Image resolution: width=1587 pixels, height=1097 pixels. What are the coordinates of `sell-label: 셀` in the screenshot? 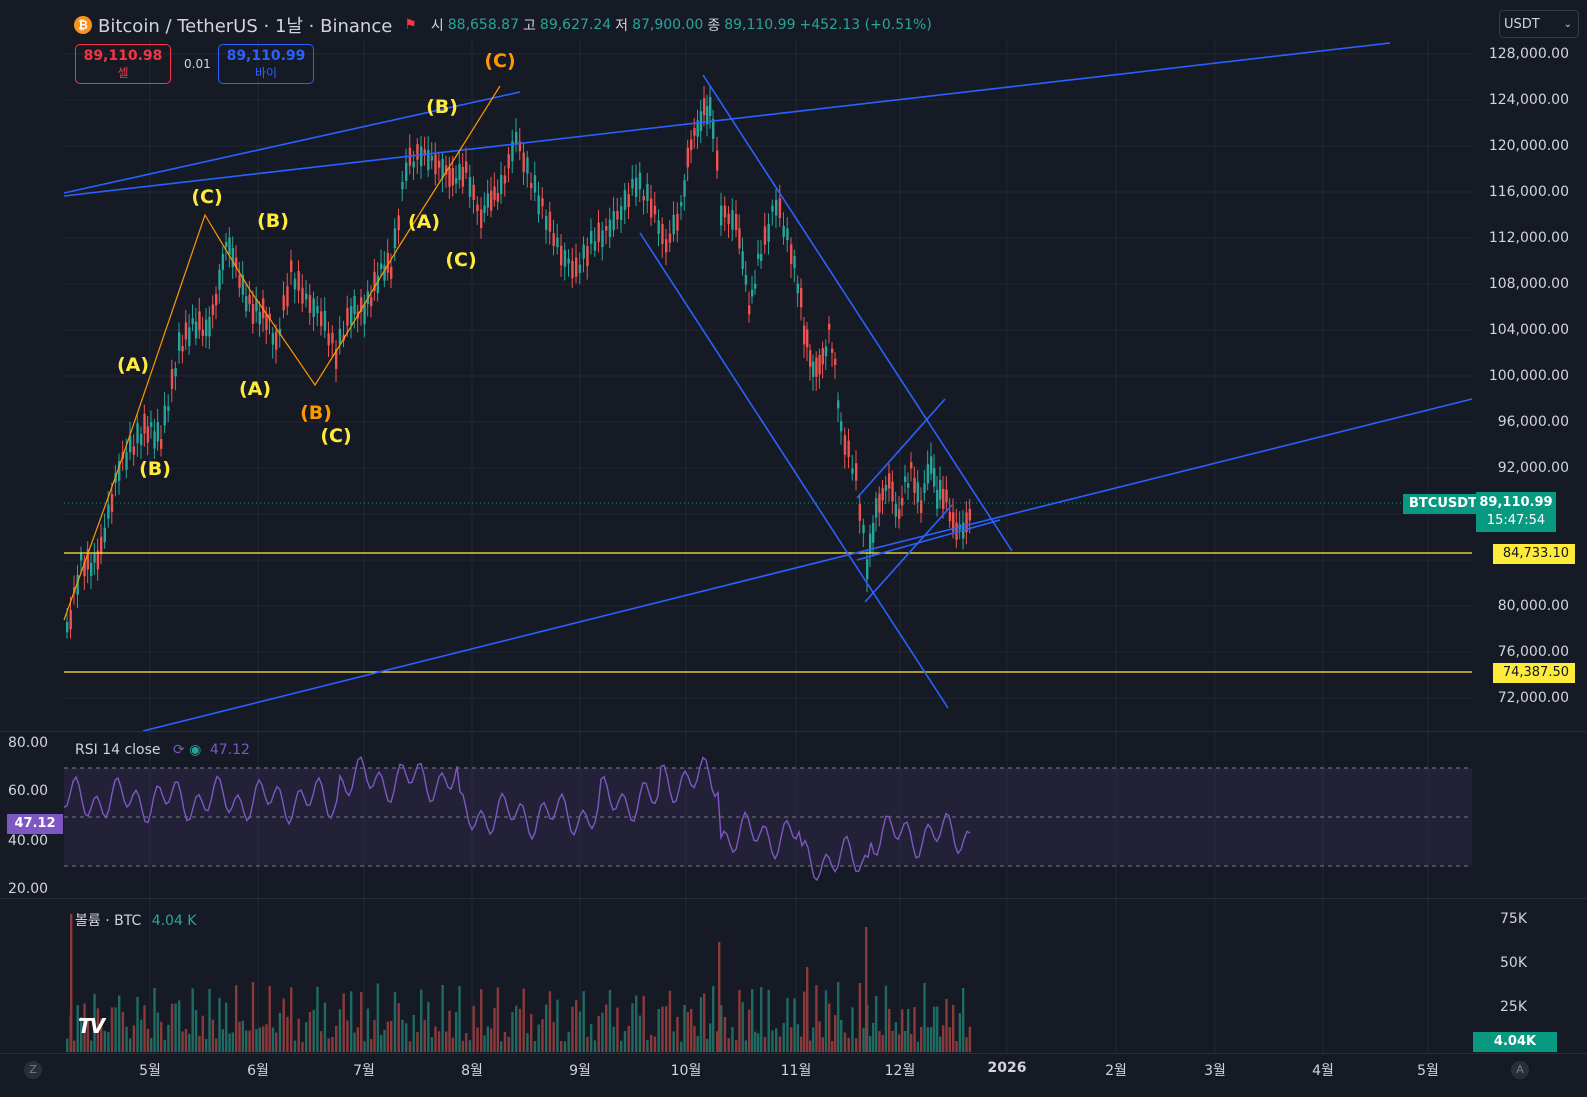 It's located at (123, 73).